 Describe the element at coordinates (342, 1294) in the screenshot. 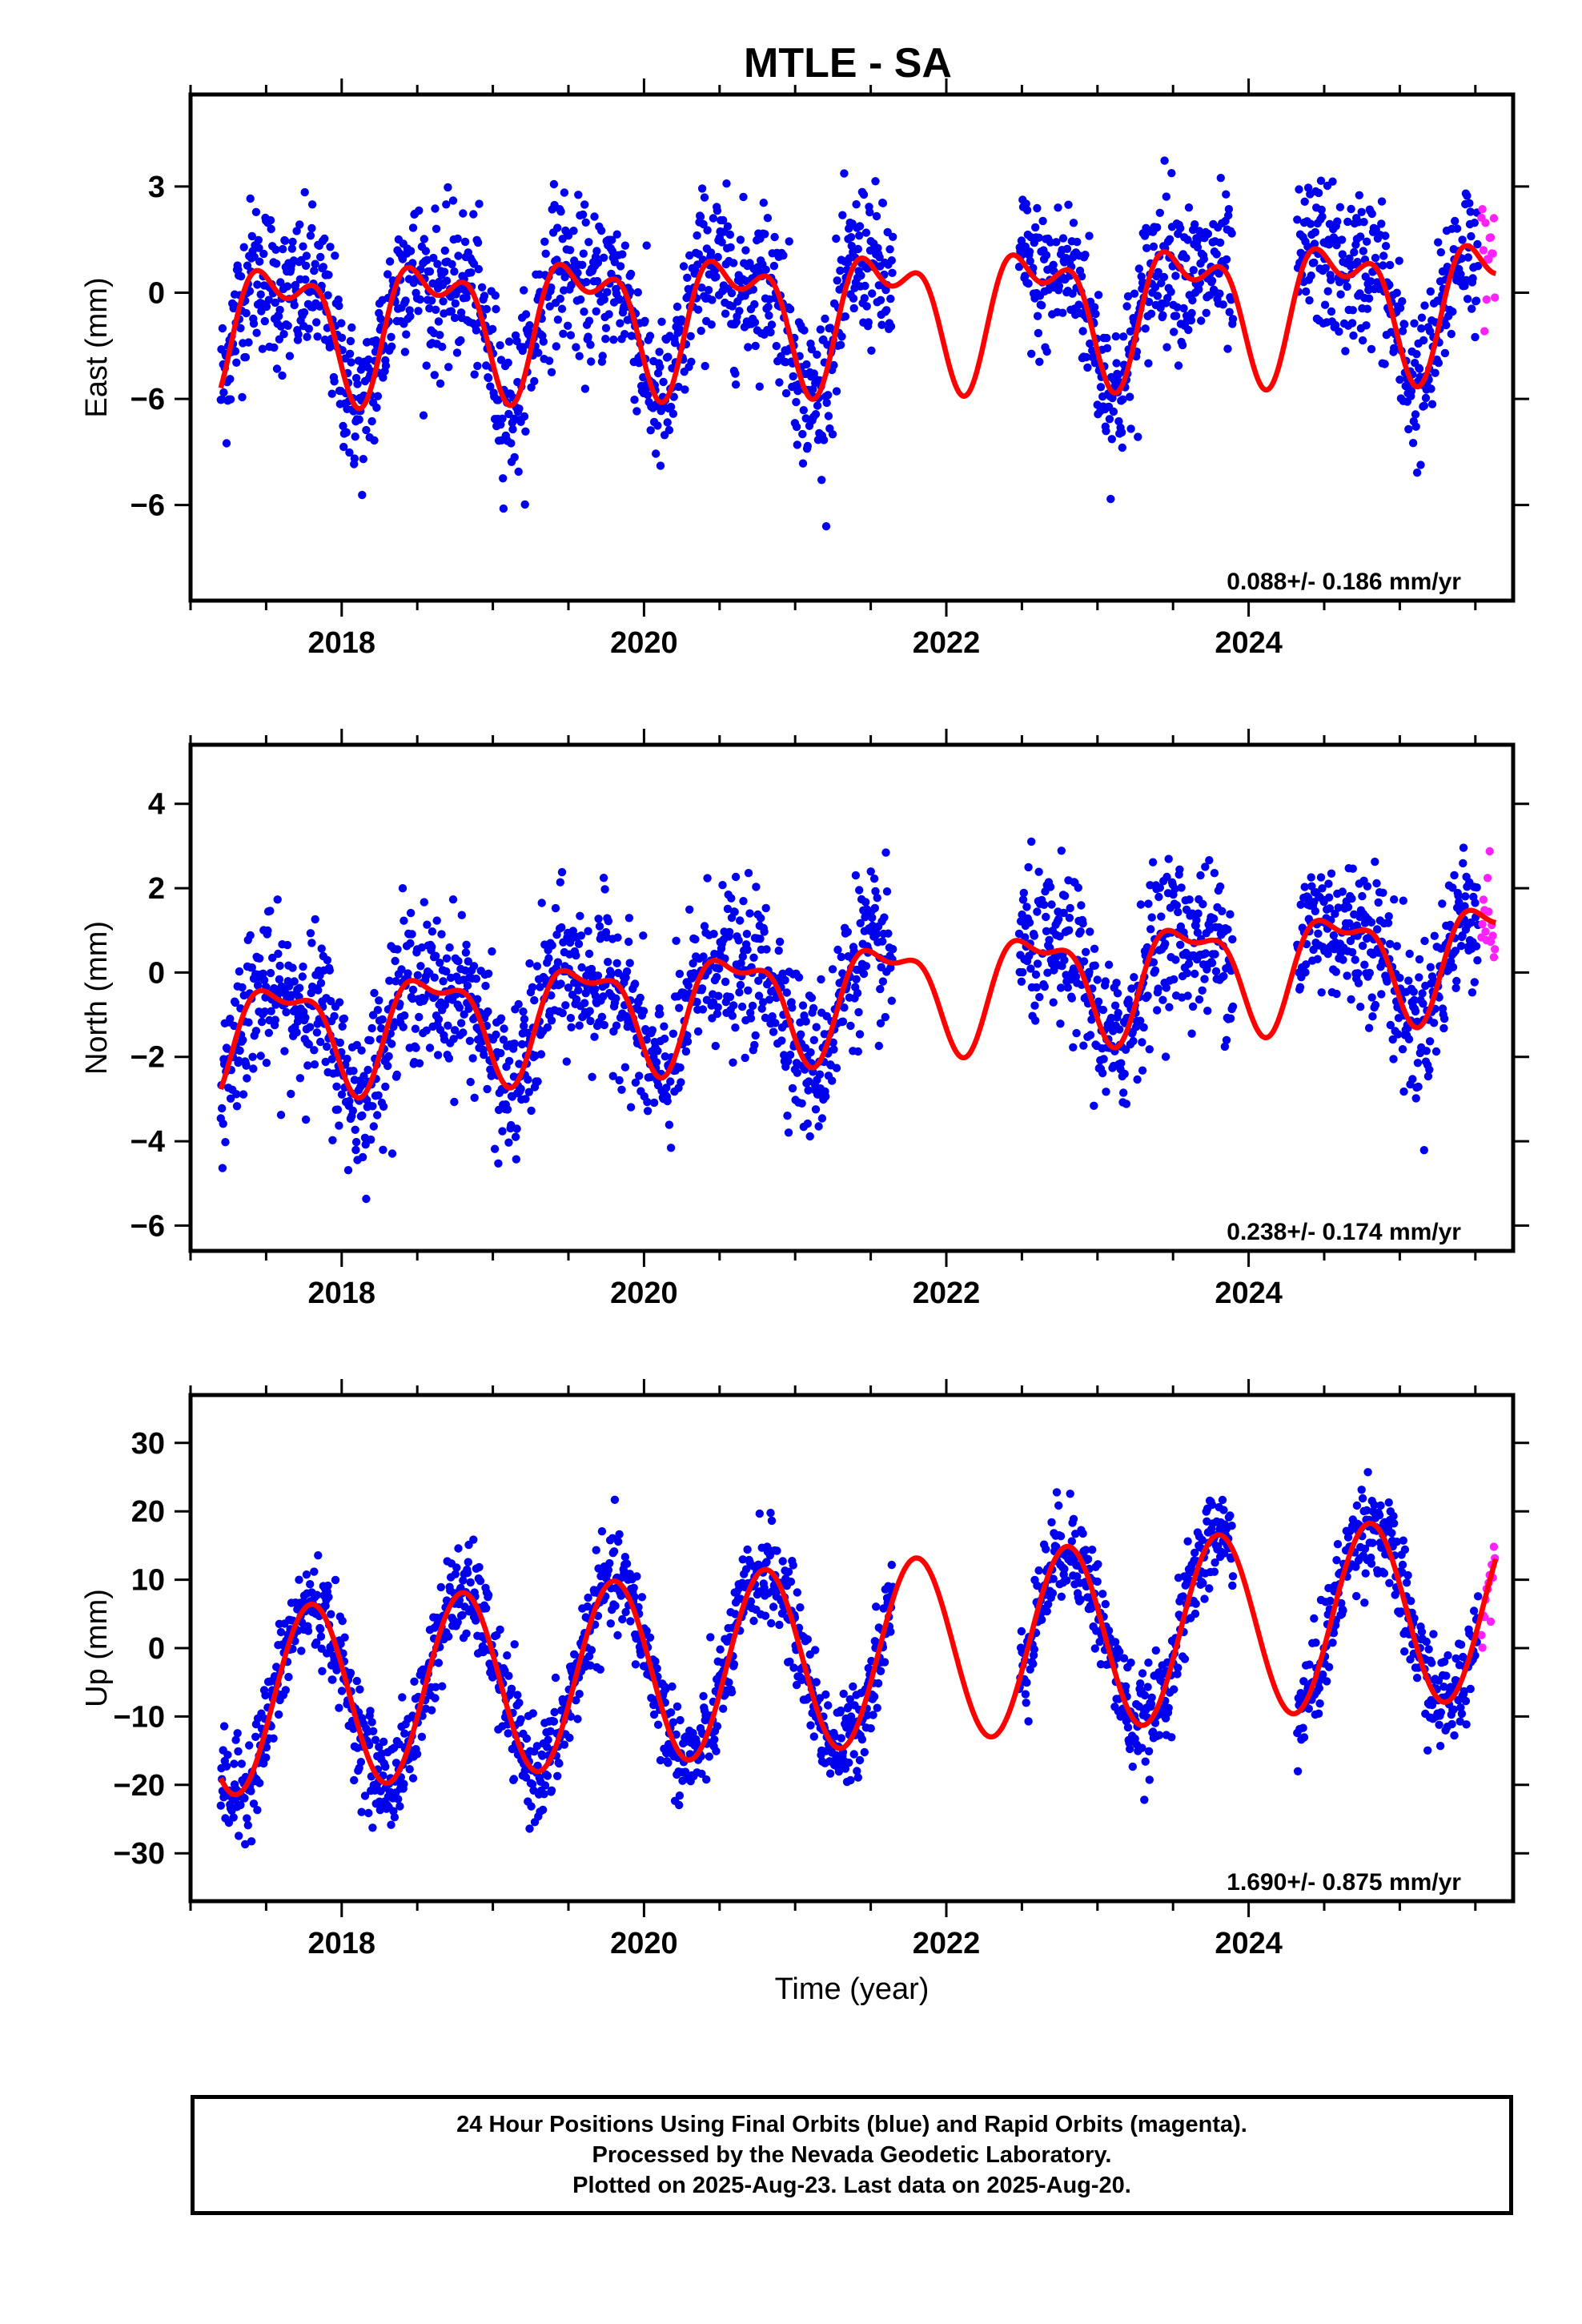

I see `x-tick-label: 2018` at that location.